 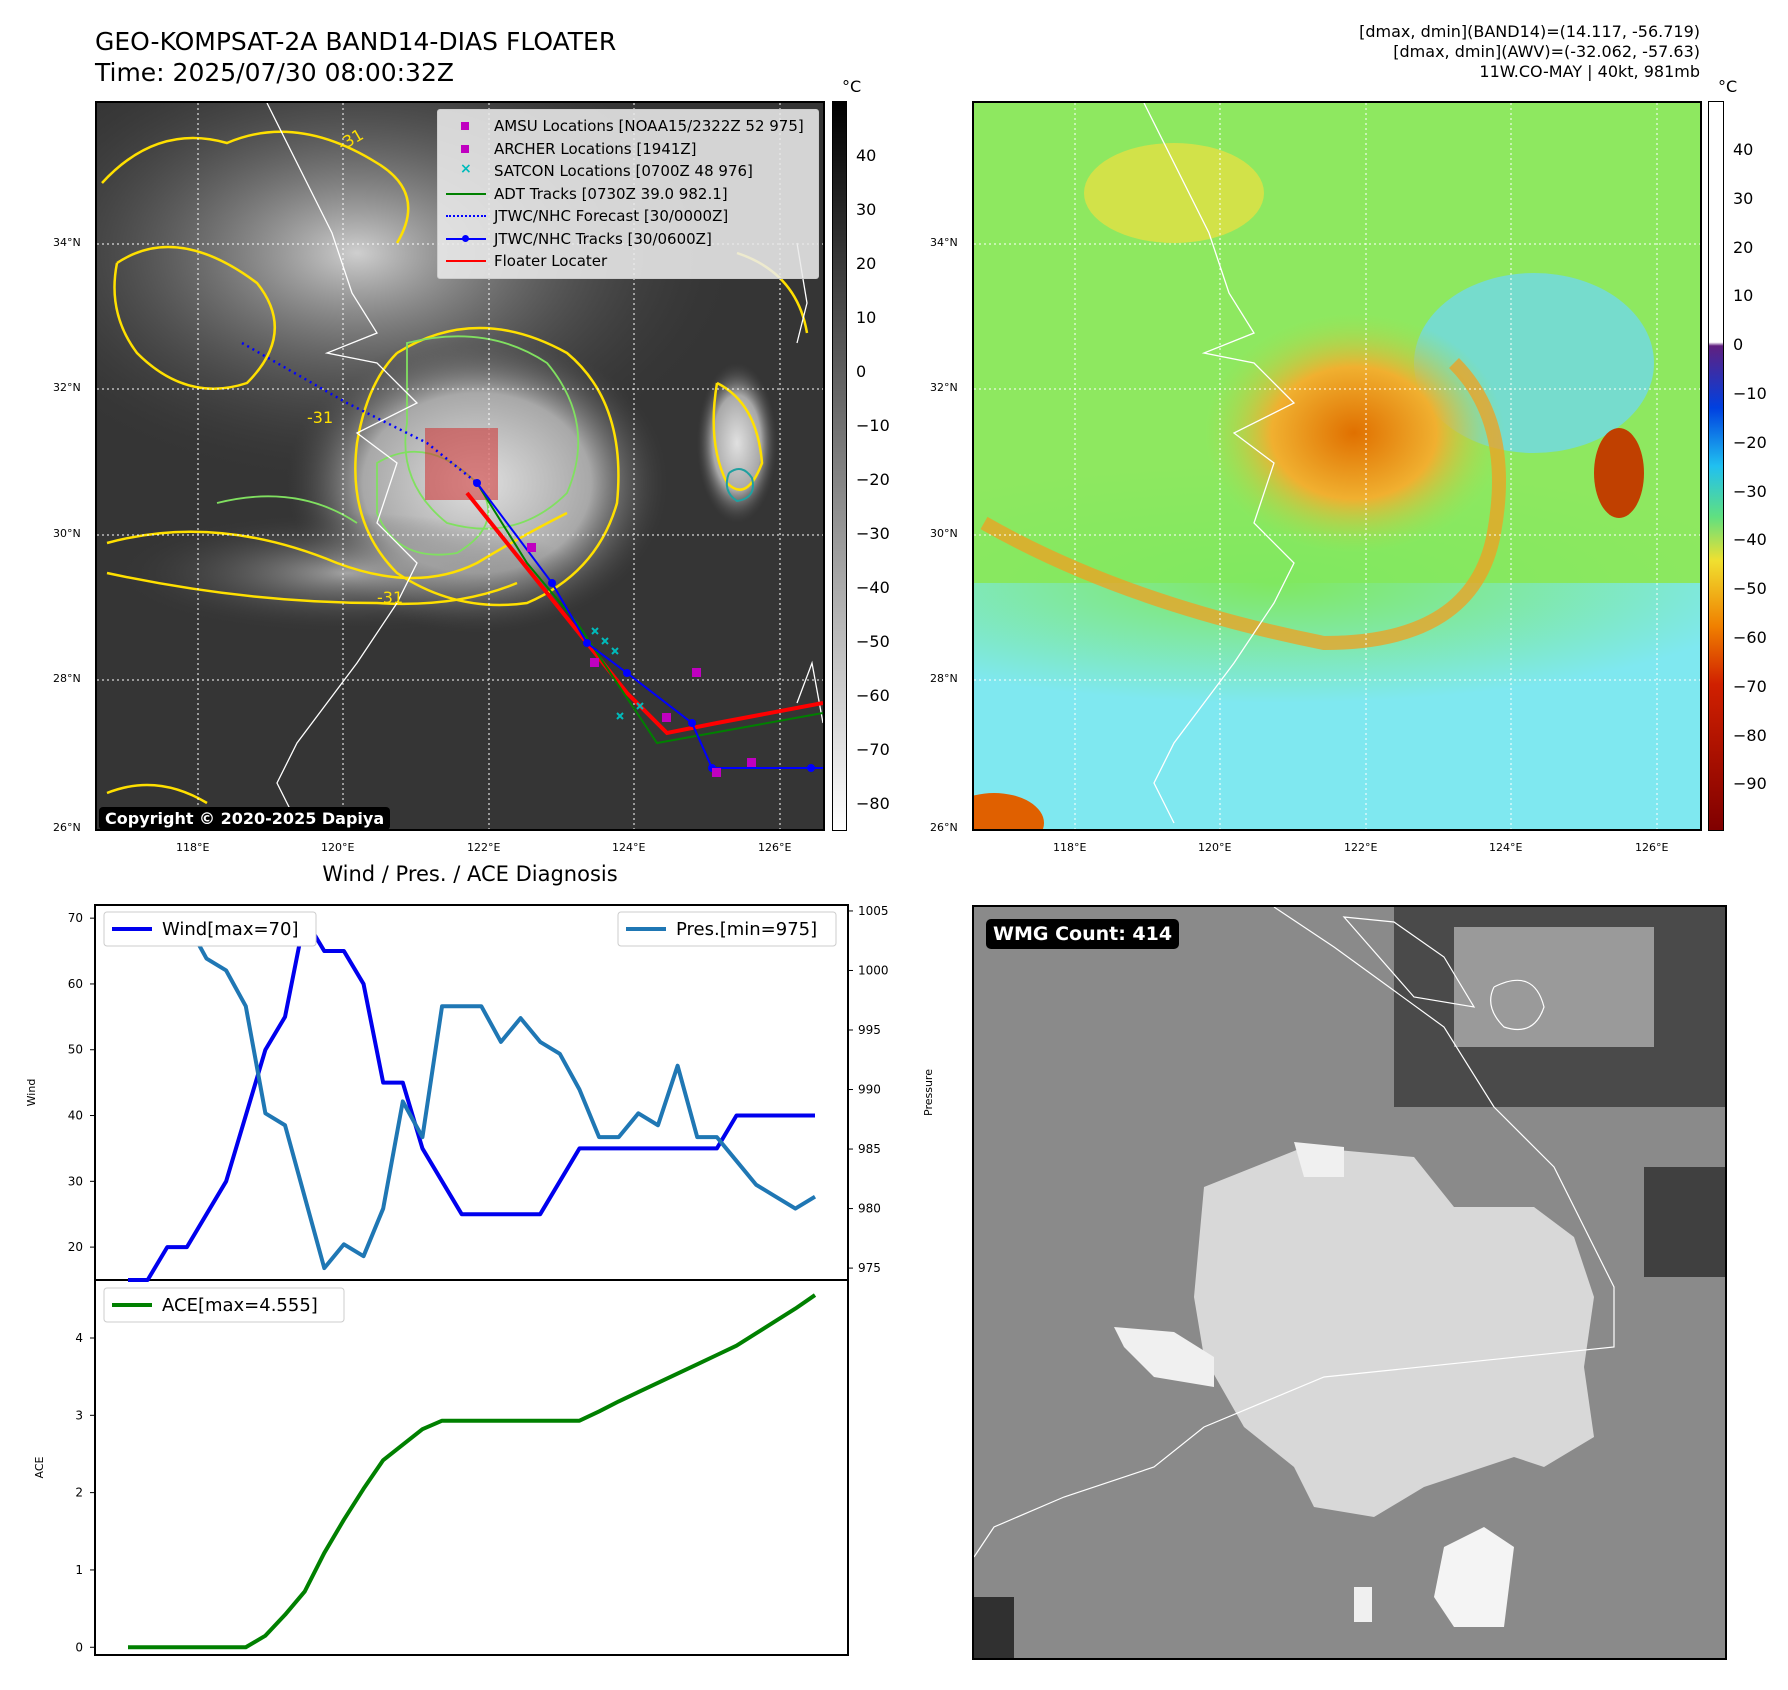 I want to click on awv-moist-edge, so click(x=1337, y=583).